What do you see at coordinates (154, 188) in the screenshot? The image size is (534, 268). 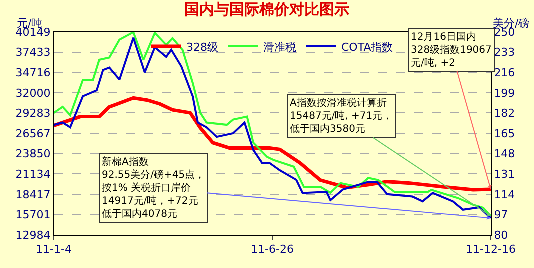 I see `annotation: 新棉A指数92.55美分/磅+45点，按1% 关税折口岸价14917元/吨，+72元低于国内4078元` at bounding box center [154, 188].